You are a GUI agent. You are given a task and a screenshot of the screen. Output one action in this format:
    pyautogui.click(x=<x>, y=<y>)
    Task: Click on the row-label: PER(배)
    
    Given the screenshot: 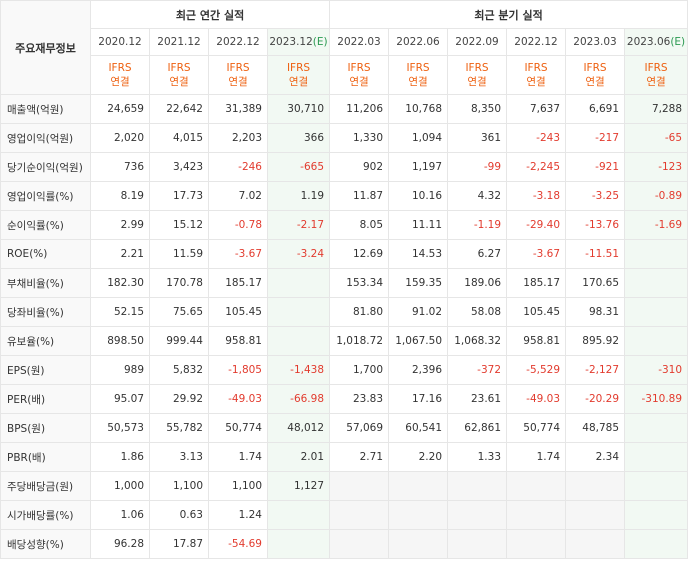 What is the action you would take?
    pyautogui.click(x=45, y=399)
    